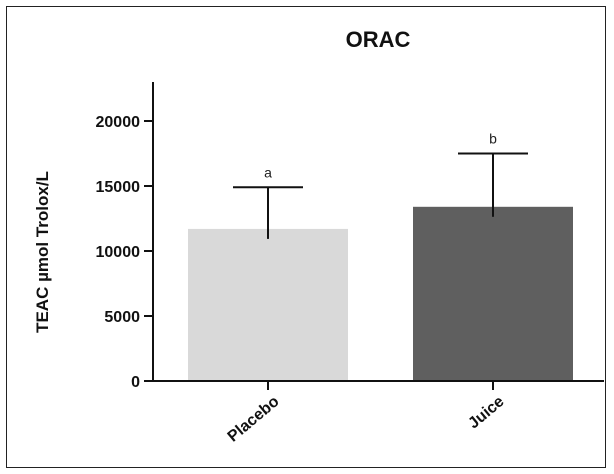  I want to click on category-label-juice: Juice, so click(486, 412).